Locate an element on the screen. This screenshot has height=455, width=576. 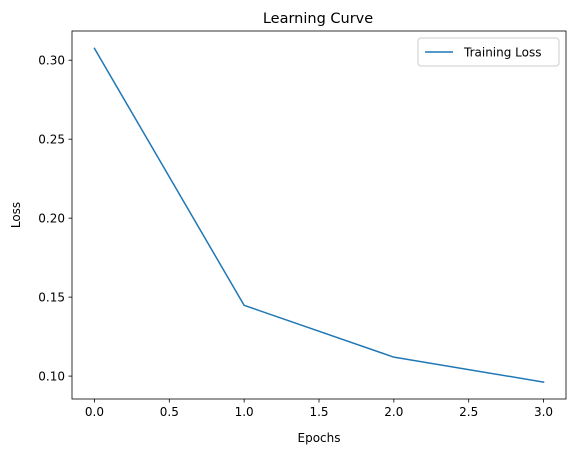
x-tick-label: 2.5 is located at coordinates (468, 412).